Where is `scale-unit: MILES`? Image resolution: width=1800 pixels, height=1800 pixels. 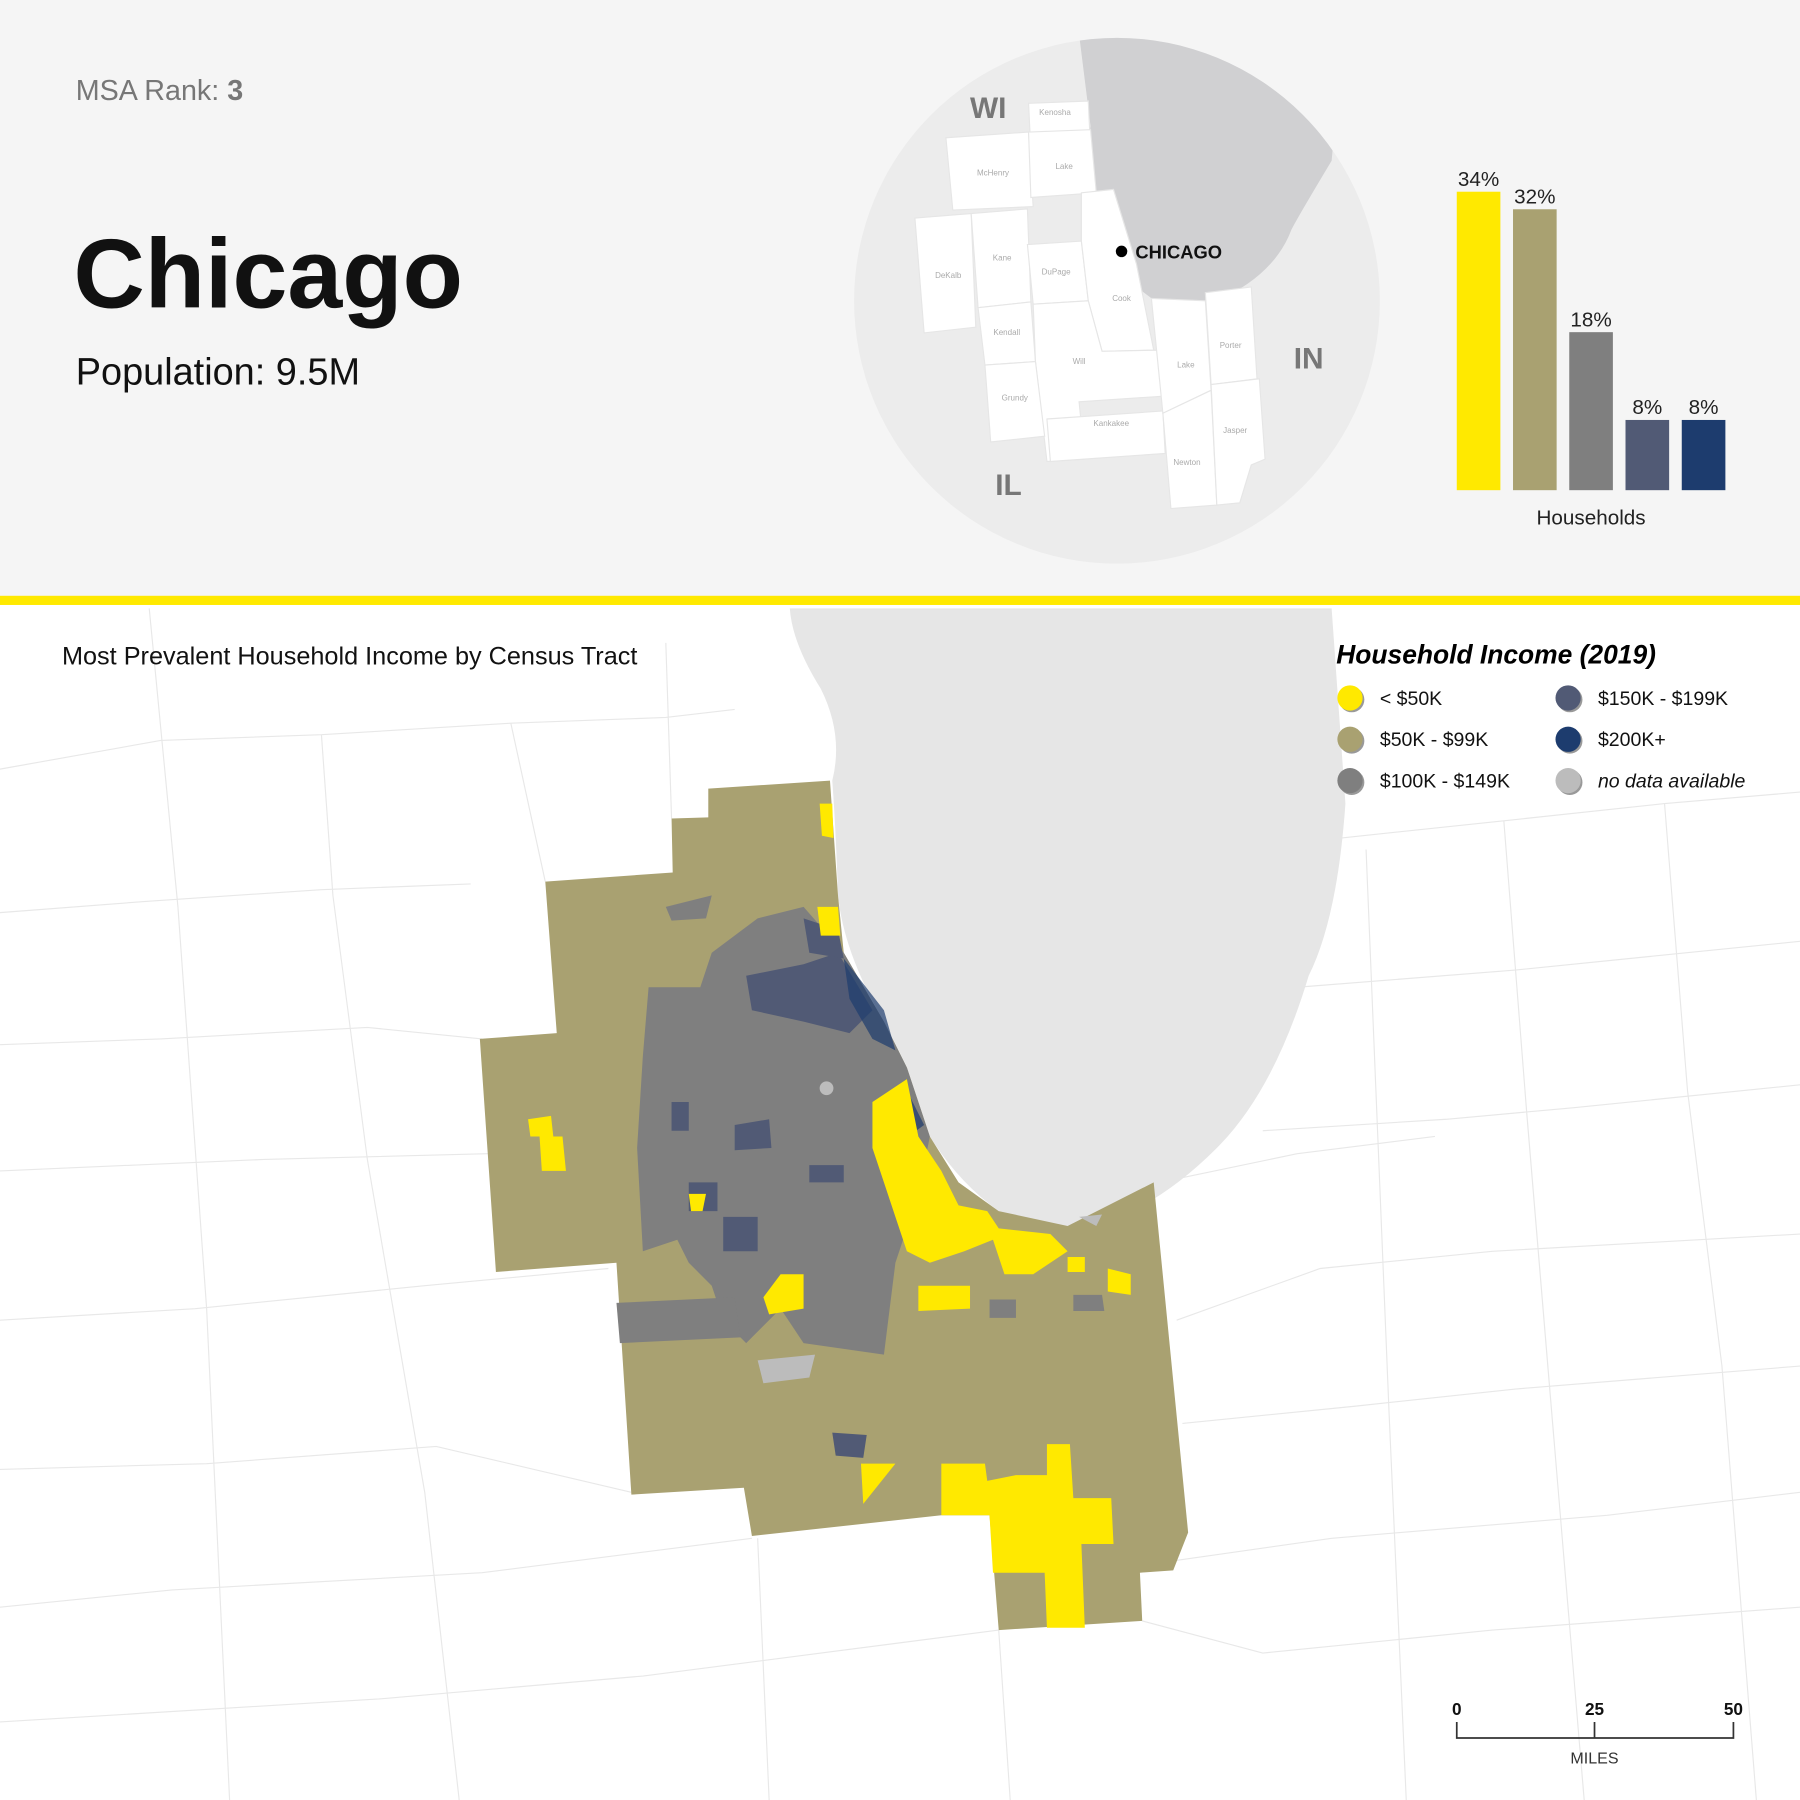
scale-unit: MILES is located at coordinates (1594, 1758).